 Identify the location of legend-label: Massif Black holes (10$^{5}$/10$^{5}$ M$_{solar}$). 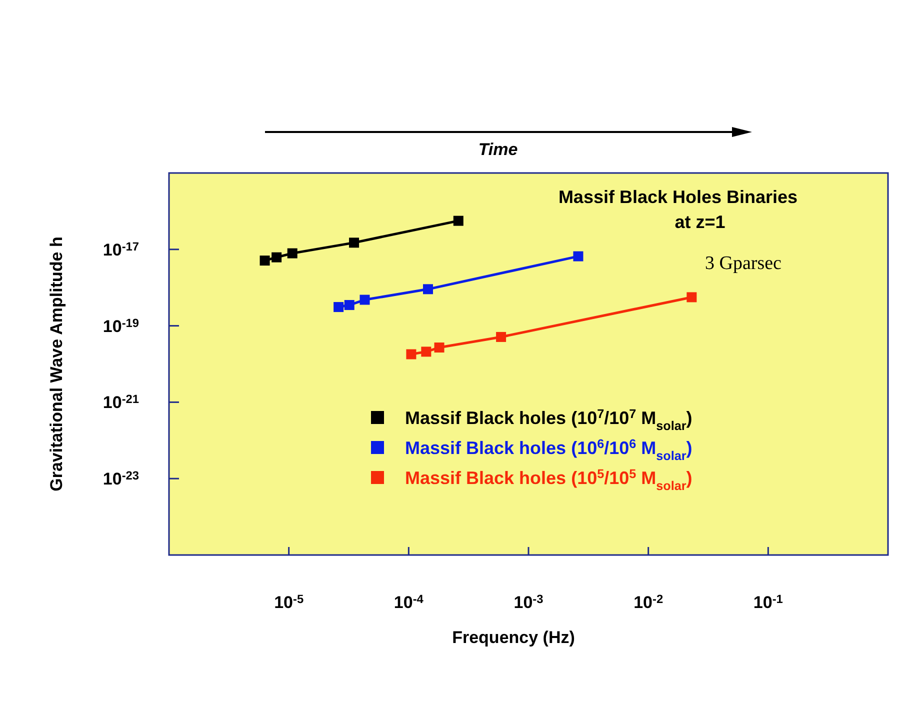
(548, 480).